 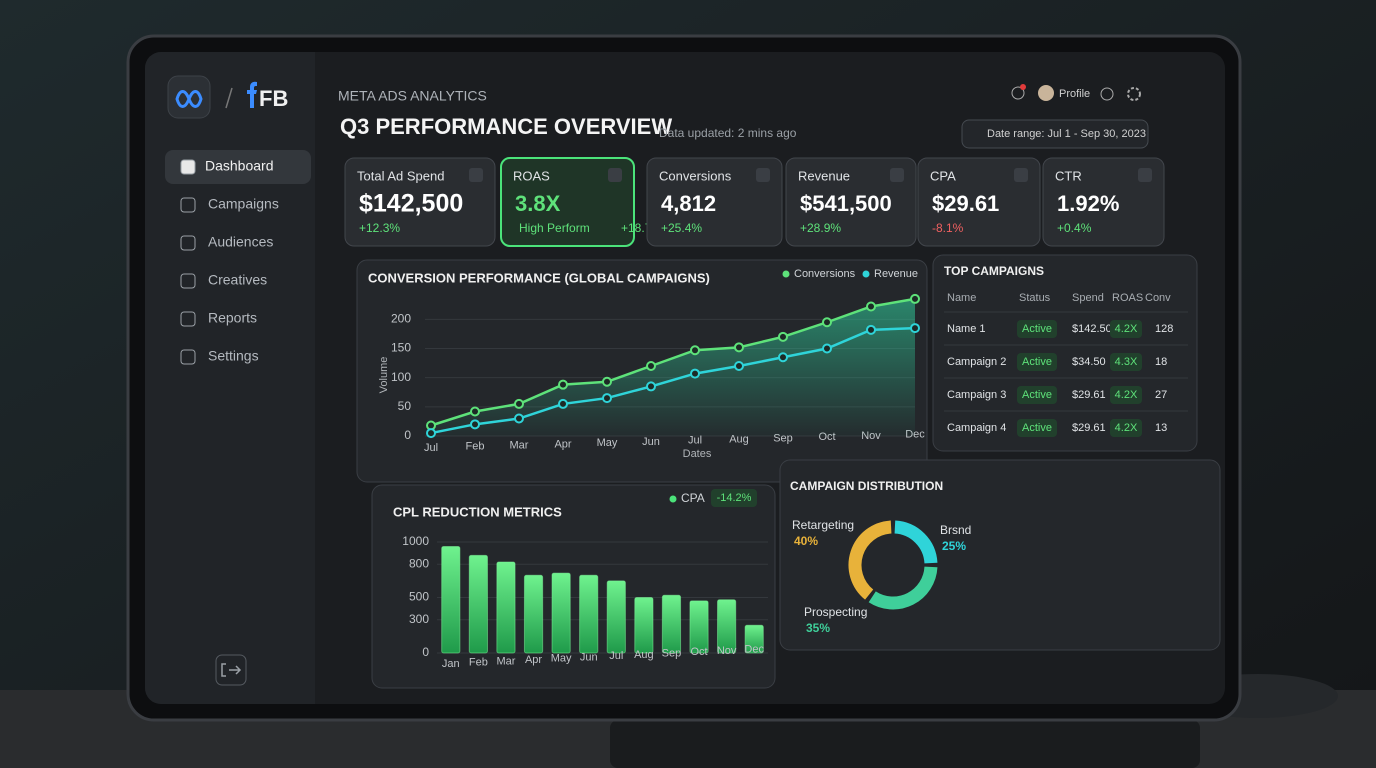 I want to click on table-header: Status, so click(x=1035, y=298).